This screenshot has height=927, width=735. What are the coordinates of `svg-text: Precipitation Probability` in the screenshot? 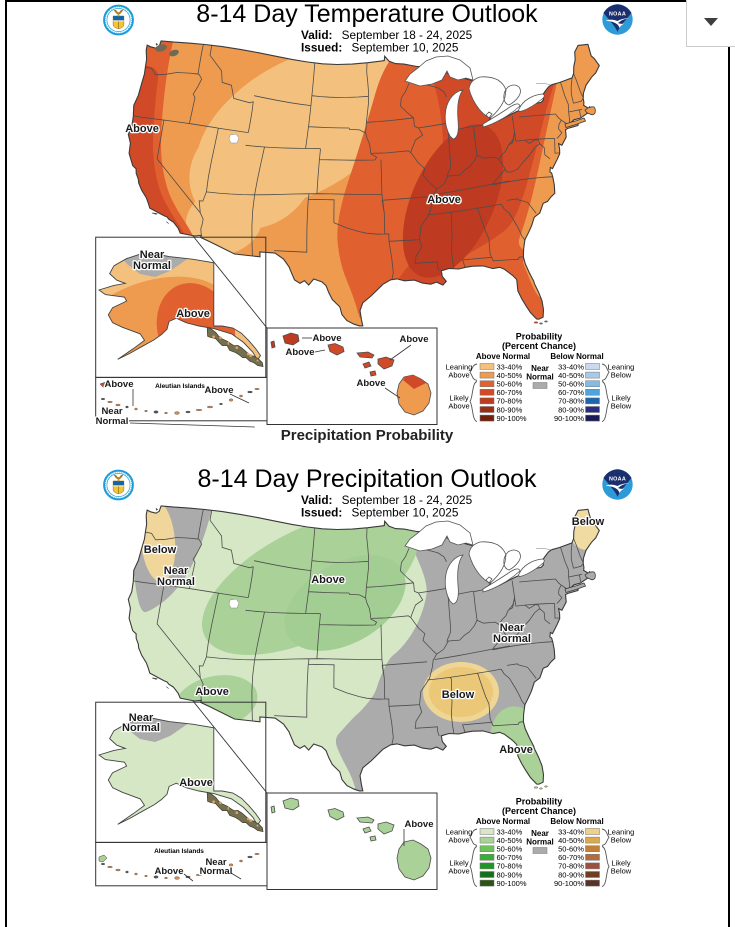 It's located at (367, 435).